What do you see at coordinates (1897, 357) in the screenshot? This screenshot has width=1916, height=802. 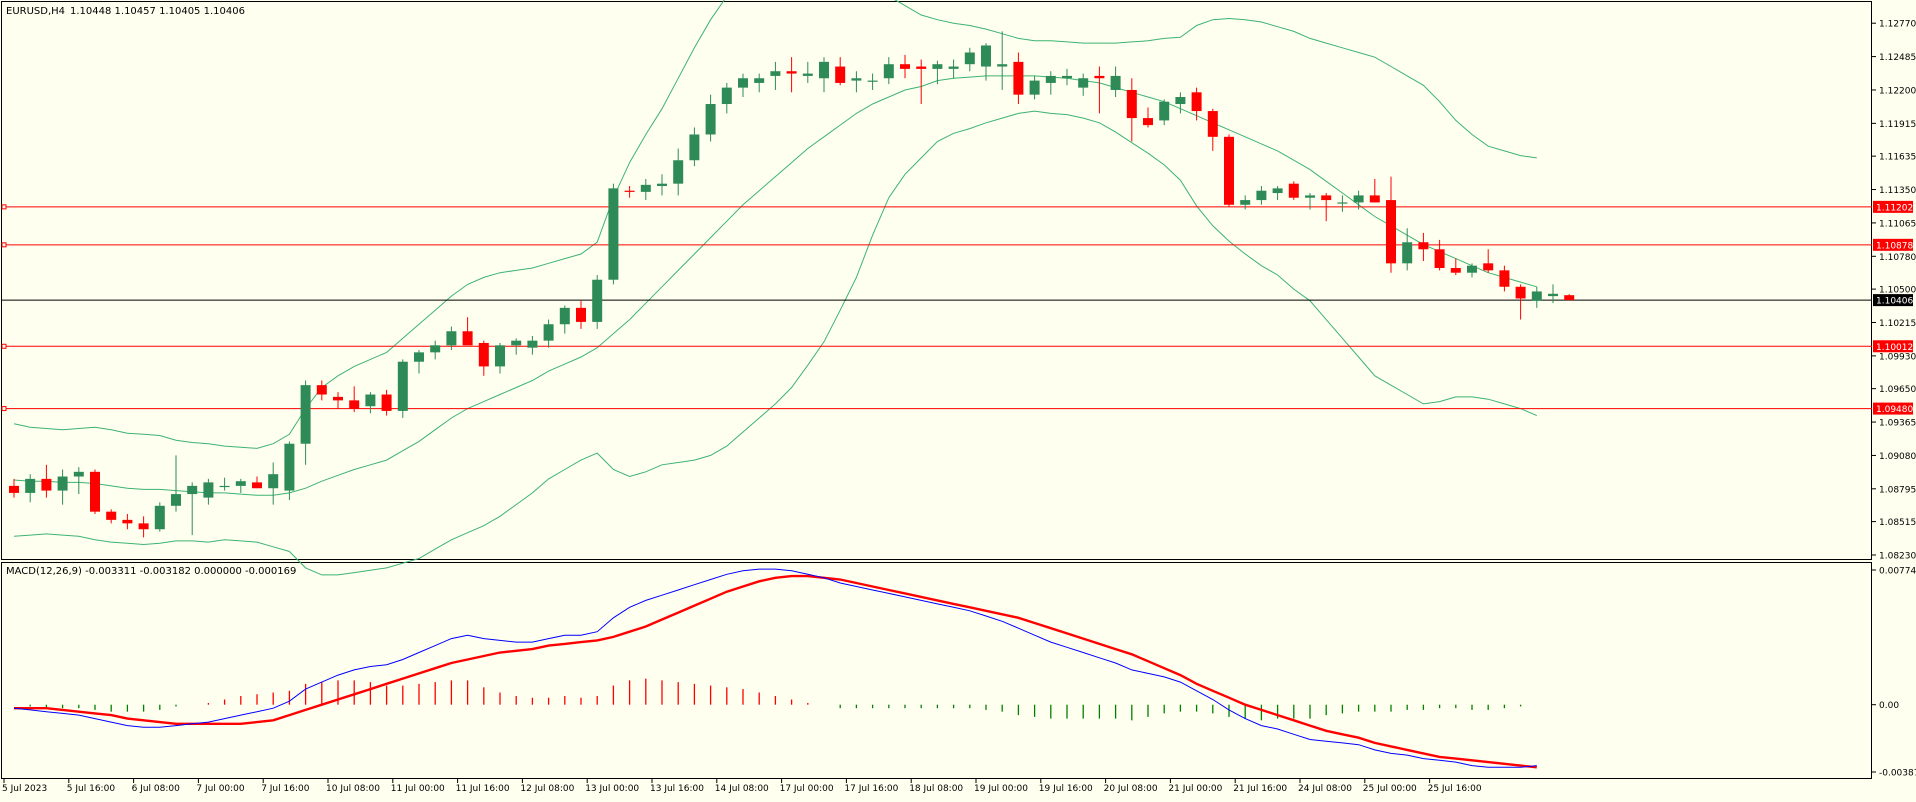 I see `price-tick-label: 1.09930` at bounding box center [1897, 357].